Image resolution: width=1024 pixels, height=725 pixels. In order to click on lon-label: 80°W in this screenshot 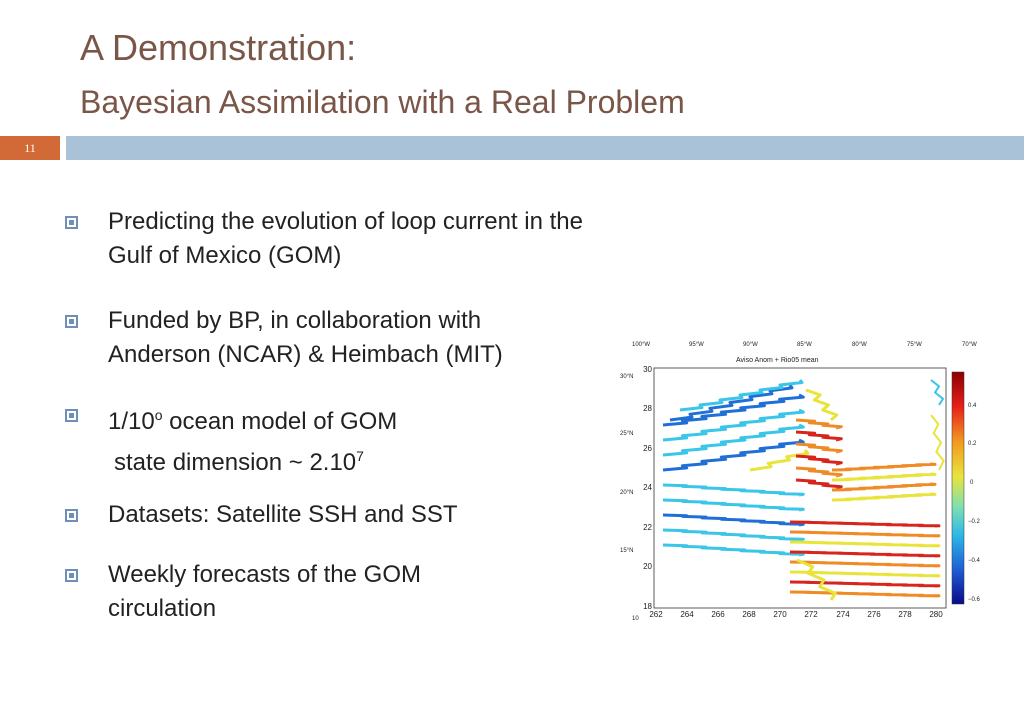, I will do `click(859, 345)`.